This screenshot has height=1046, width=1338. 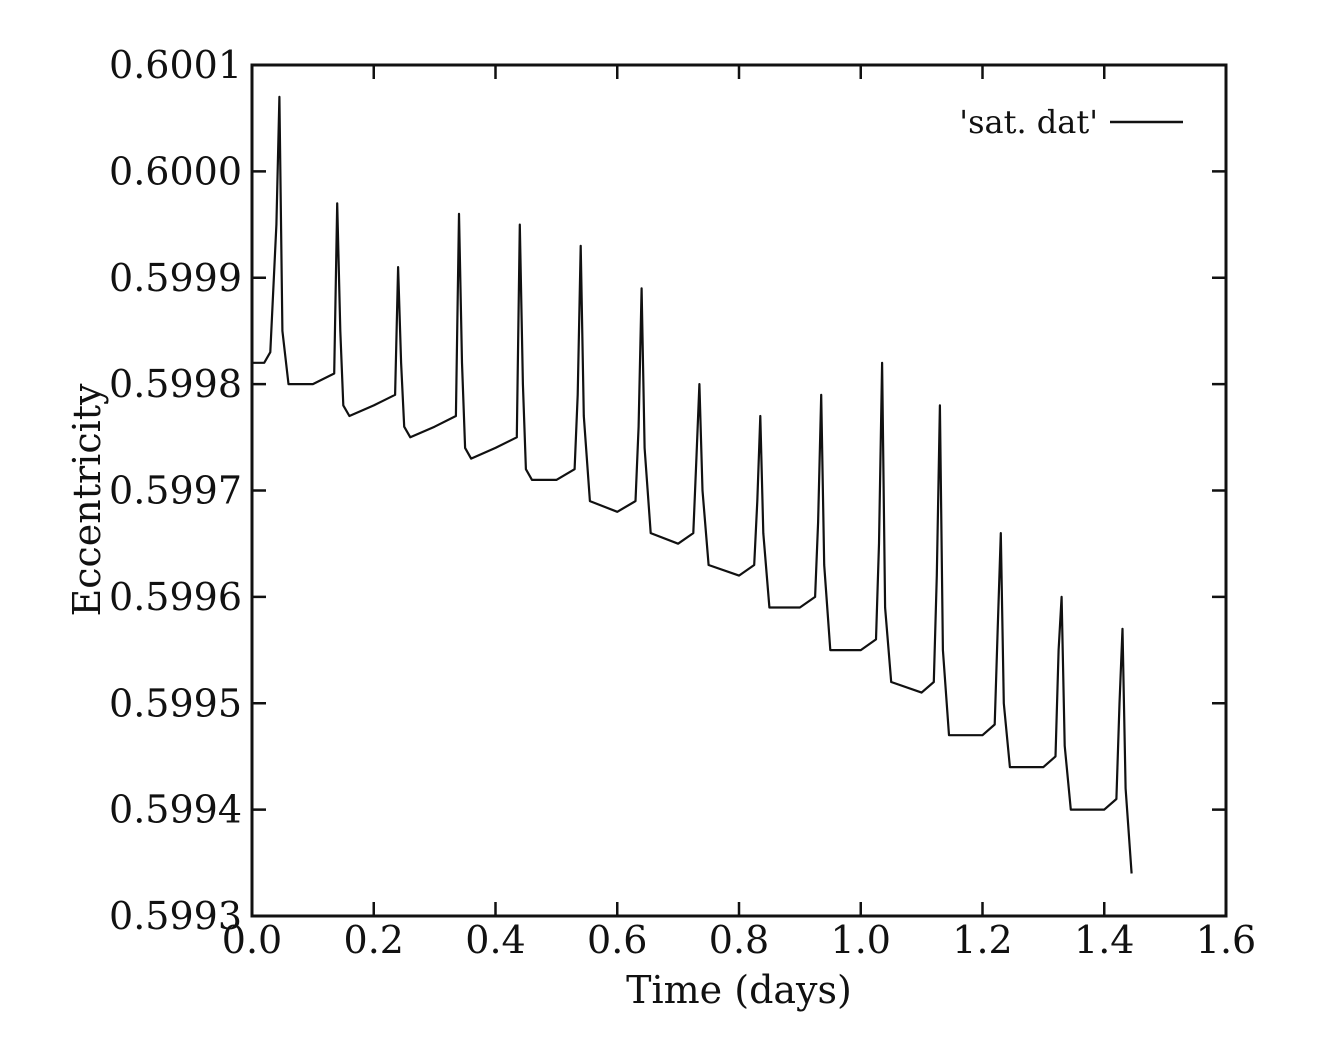 I want to click on y-tick-label: 0.5998, so click(x=175, y=384).